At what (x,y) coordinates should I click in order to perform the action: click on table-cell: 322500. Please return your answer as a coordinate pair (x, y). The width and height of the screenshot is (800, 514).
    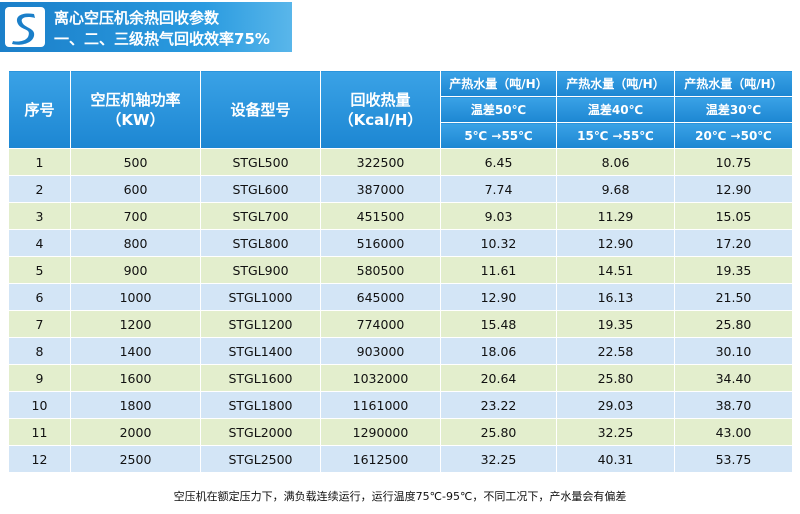
    Looking at the image, I should click on (380, 162).